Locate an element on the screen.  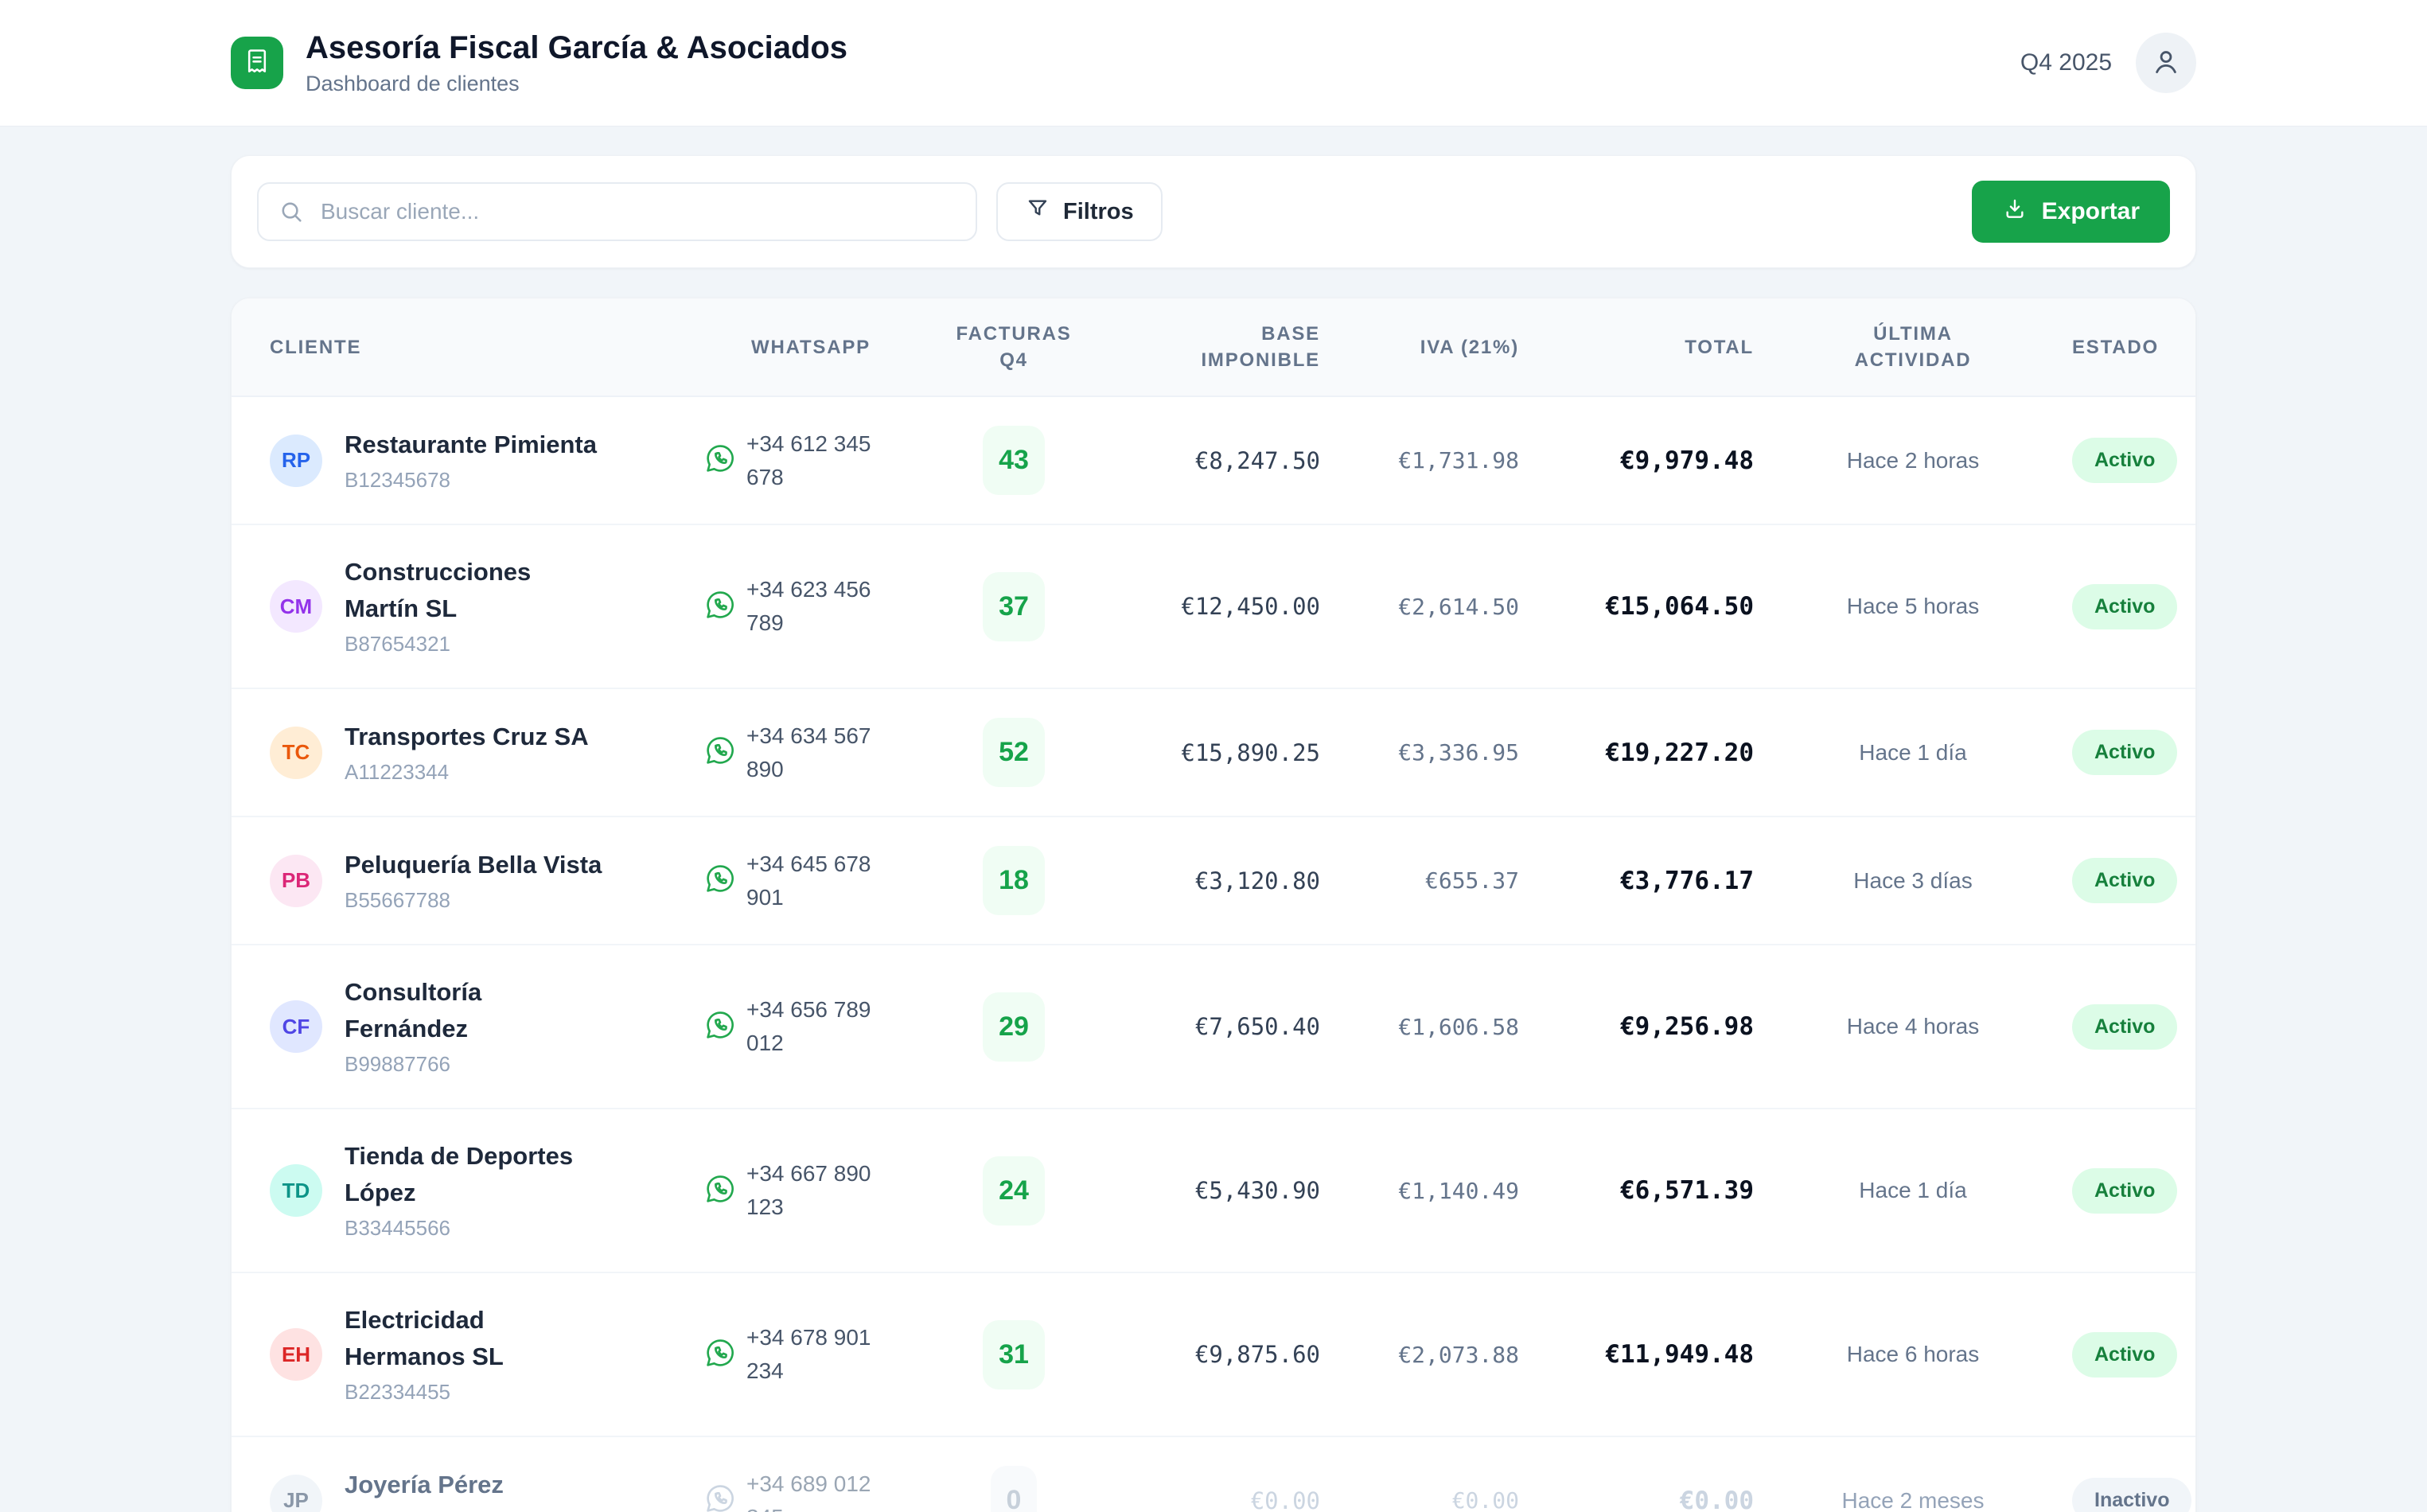
base-amount: €8,247.50 is located at coordinates (1257, 460).